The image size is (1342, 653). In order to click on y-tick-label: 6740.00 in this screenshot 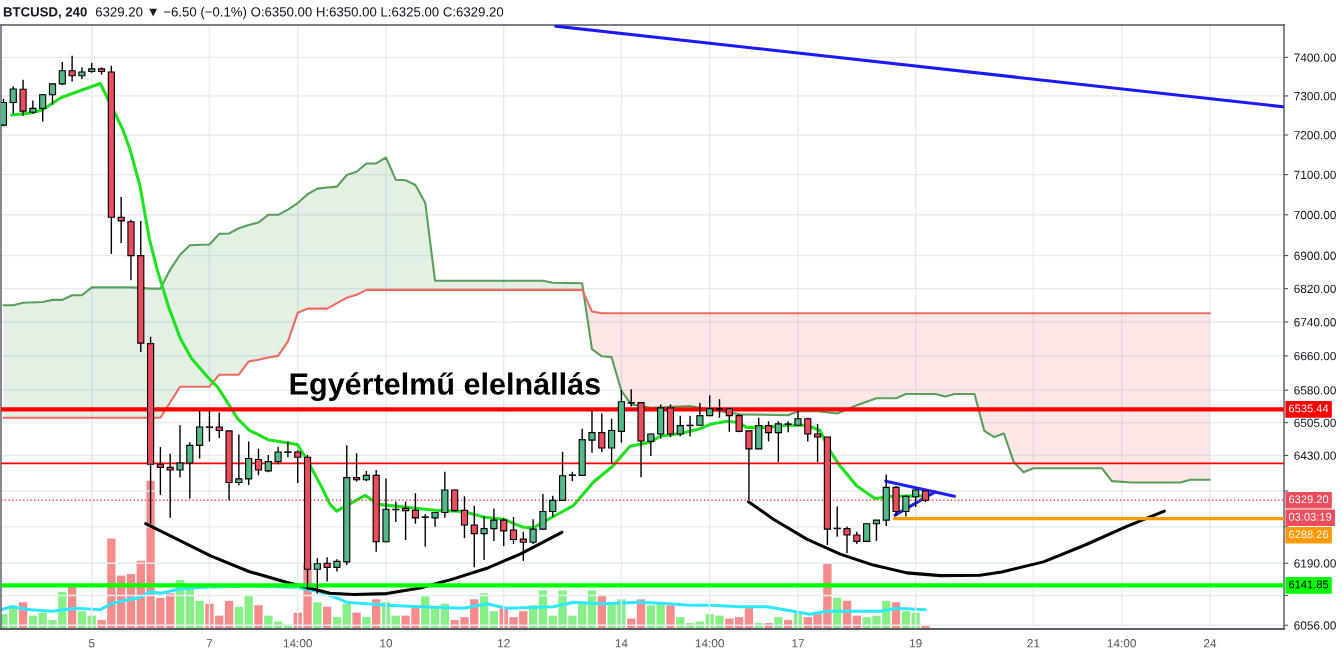, I will do `click(1315, 322)`.